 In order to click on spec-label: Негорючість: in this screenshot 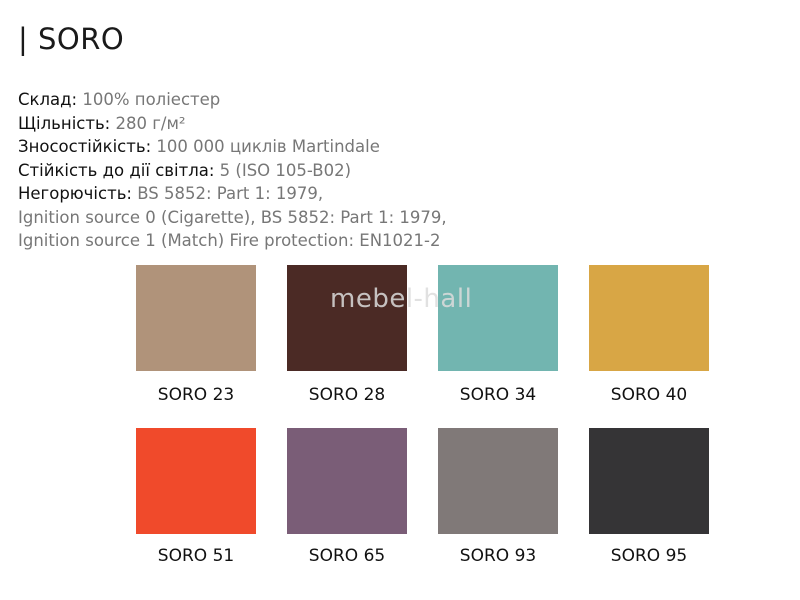, I will do `click(75, 193)`.